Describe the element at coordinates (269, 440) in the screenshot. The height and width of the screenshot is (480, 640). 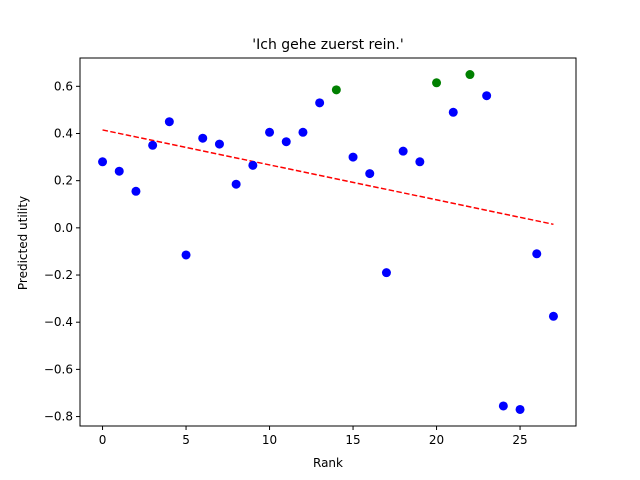
I see `x-tick-label: 10` at that location.